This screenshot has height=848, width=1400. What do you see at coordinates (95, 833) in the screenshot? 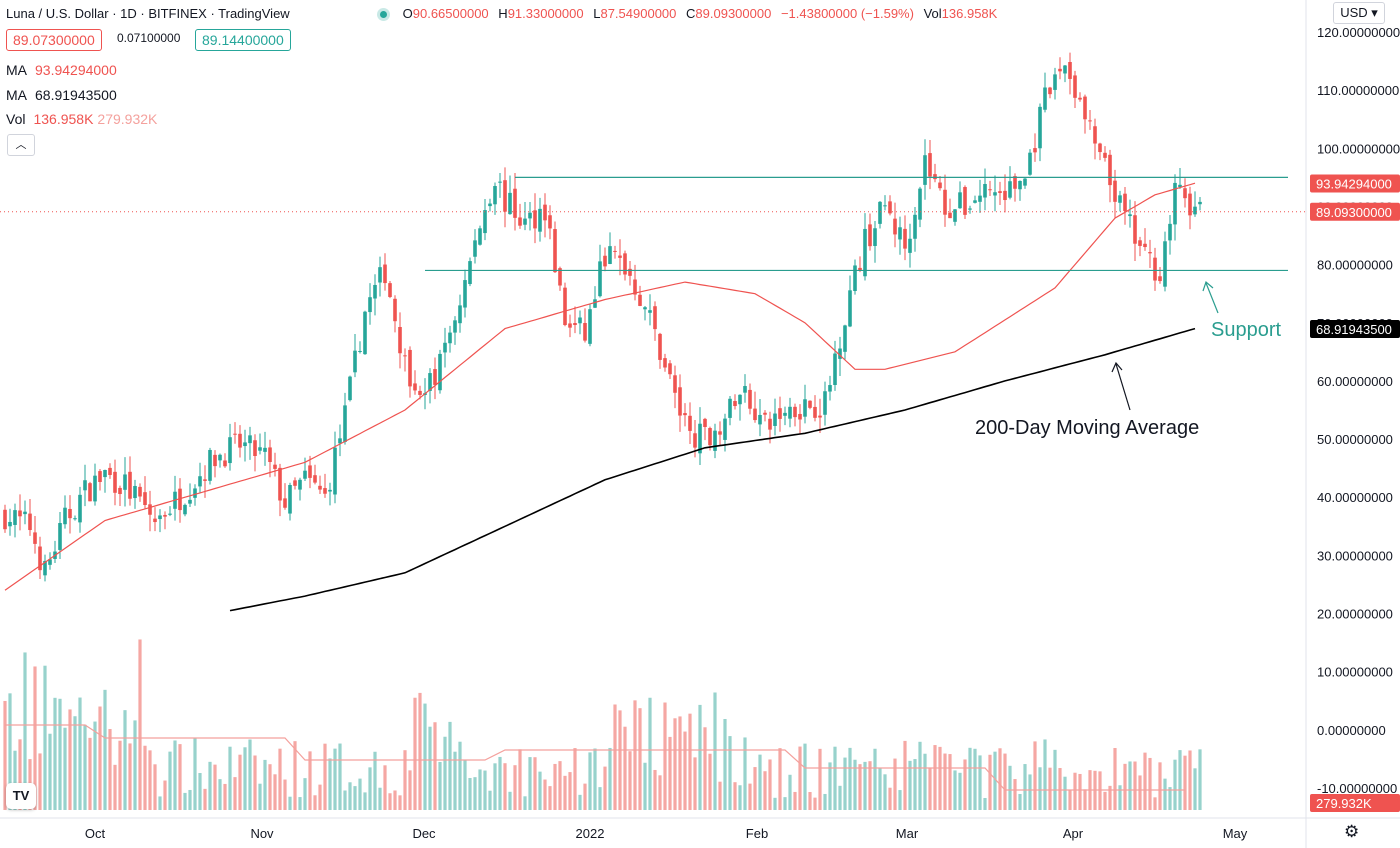
I see `x-tick-label: Oct` at bounding box center [95, 833].